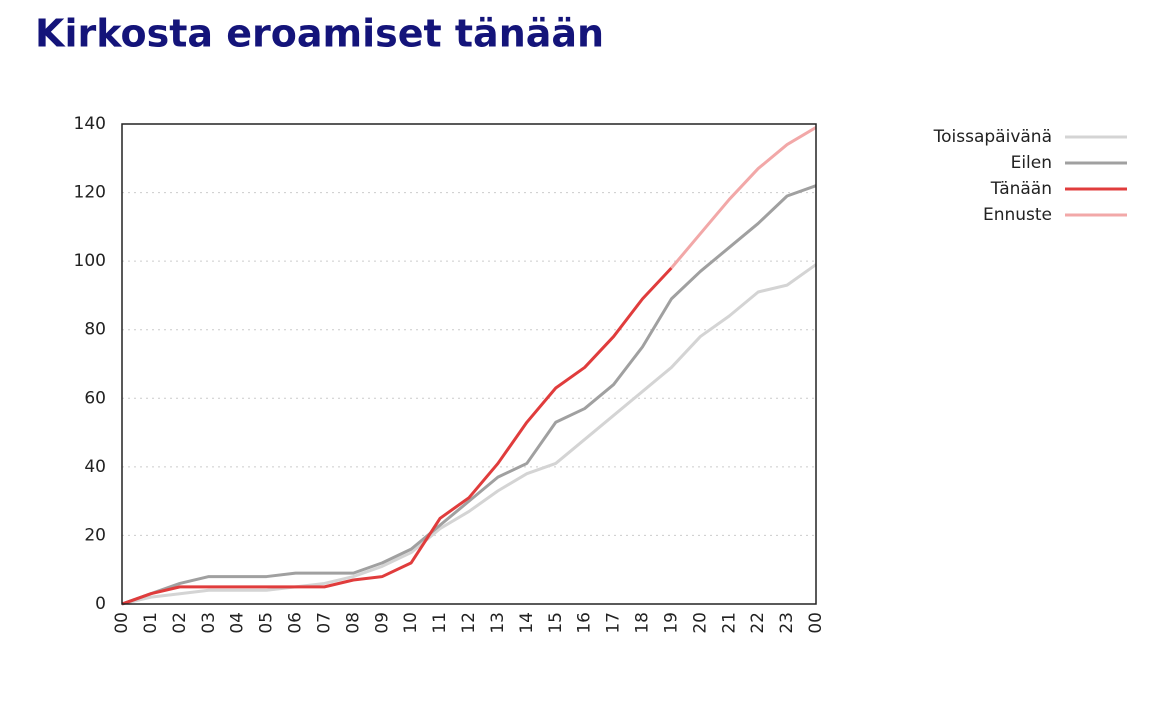 This screenshot has height=702, width=1170. Describe the element at coordinates (758, 623) in the screenshot. I see `x-tick-label: 22` at that location.